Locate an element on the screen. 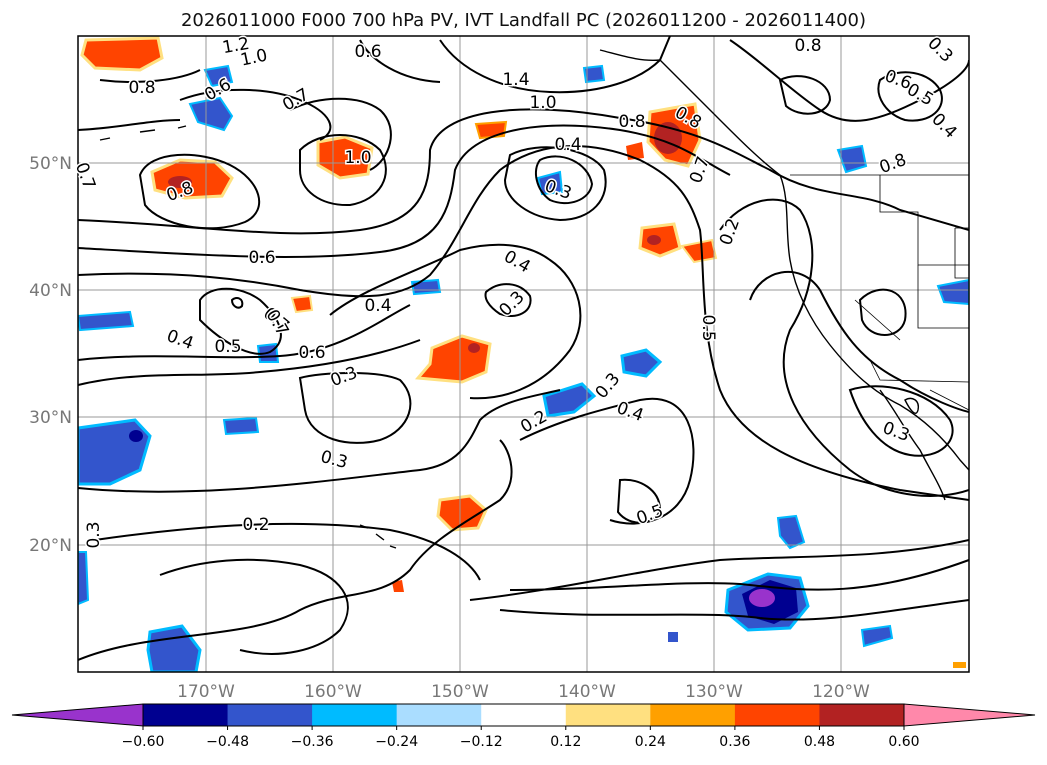 The image size is (1047, 765). lat-label: 30°N is located at coordinates (50, 418).